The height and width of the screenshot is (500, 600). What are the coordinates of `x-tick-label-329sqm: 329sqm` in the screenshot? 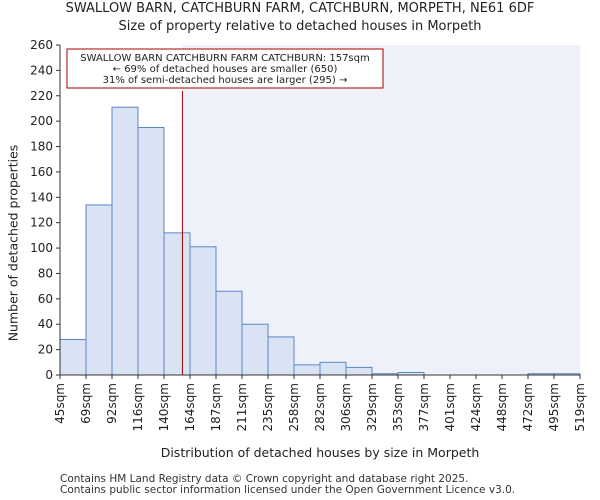 It's located at (372, 407).